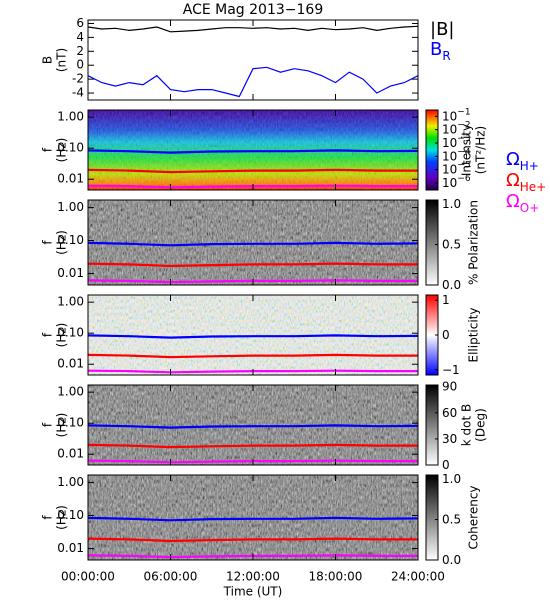 The image size is (550, 600). I want to click on colorbar-label: (Deg), so click(481, 425).